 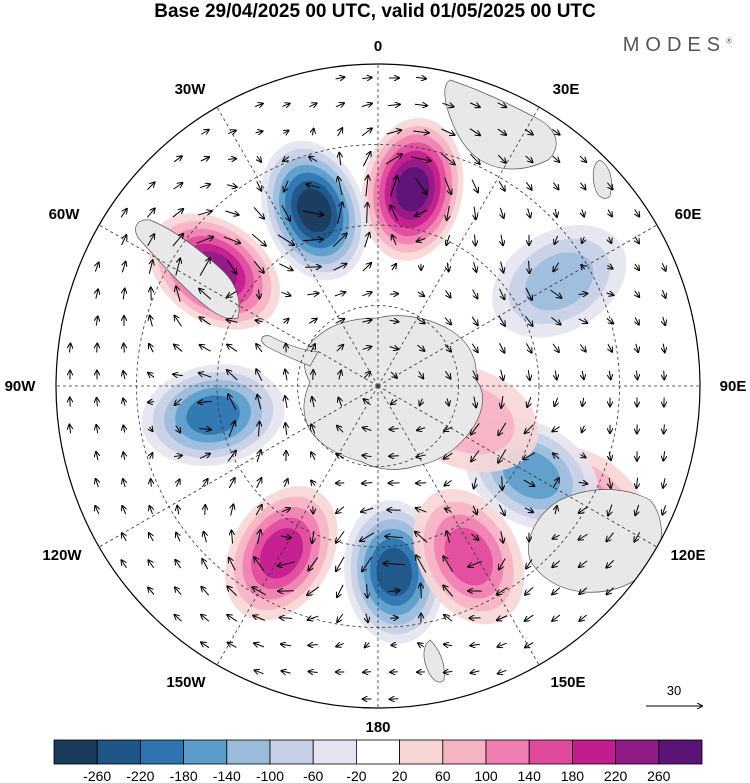 What do you see at coordinates (602, 179) in the screenshot?
I see `madagascar` at bounding box center [602, 179].